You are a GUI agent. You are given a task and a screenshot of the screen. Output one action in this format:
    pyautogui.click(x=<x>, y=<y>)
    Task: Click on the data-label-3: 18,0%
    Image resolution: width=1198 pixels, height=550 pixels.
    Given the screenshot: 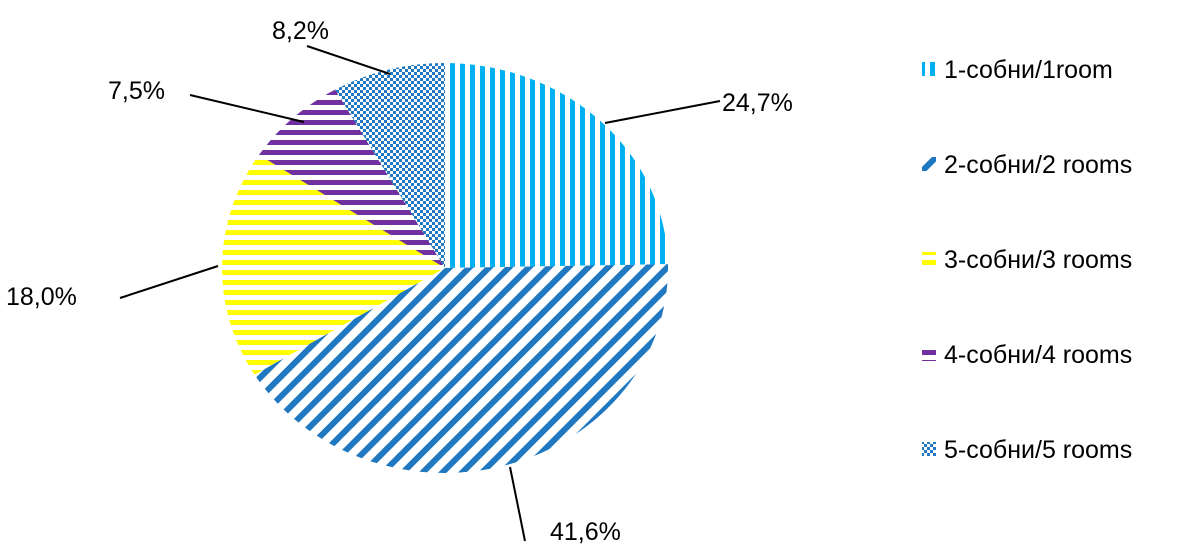 What is the action you would take?
    pyautogui.click(x=41, y=297)
    